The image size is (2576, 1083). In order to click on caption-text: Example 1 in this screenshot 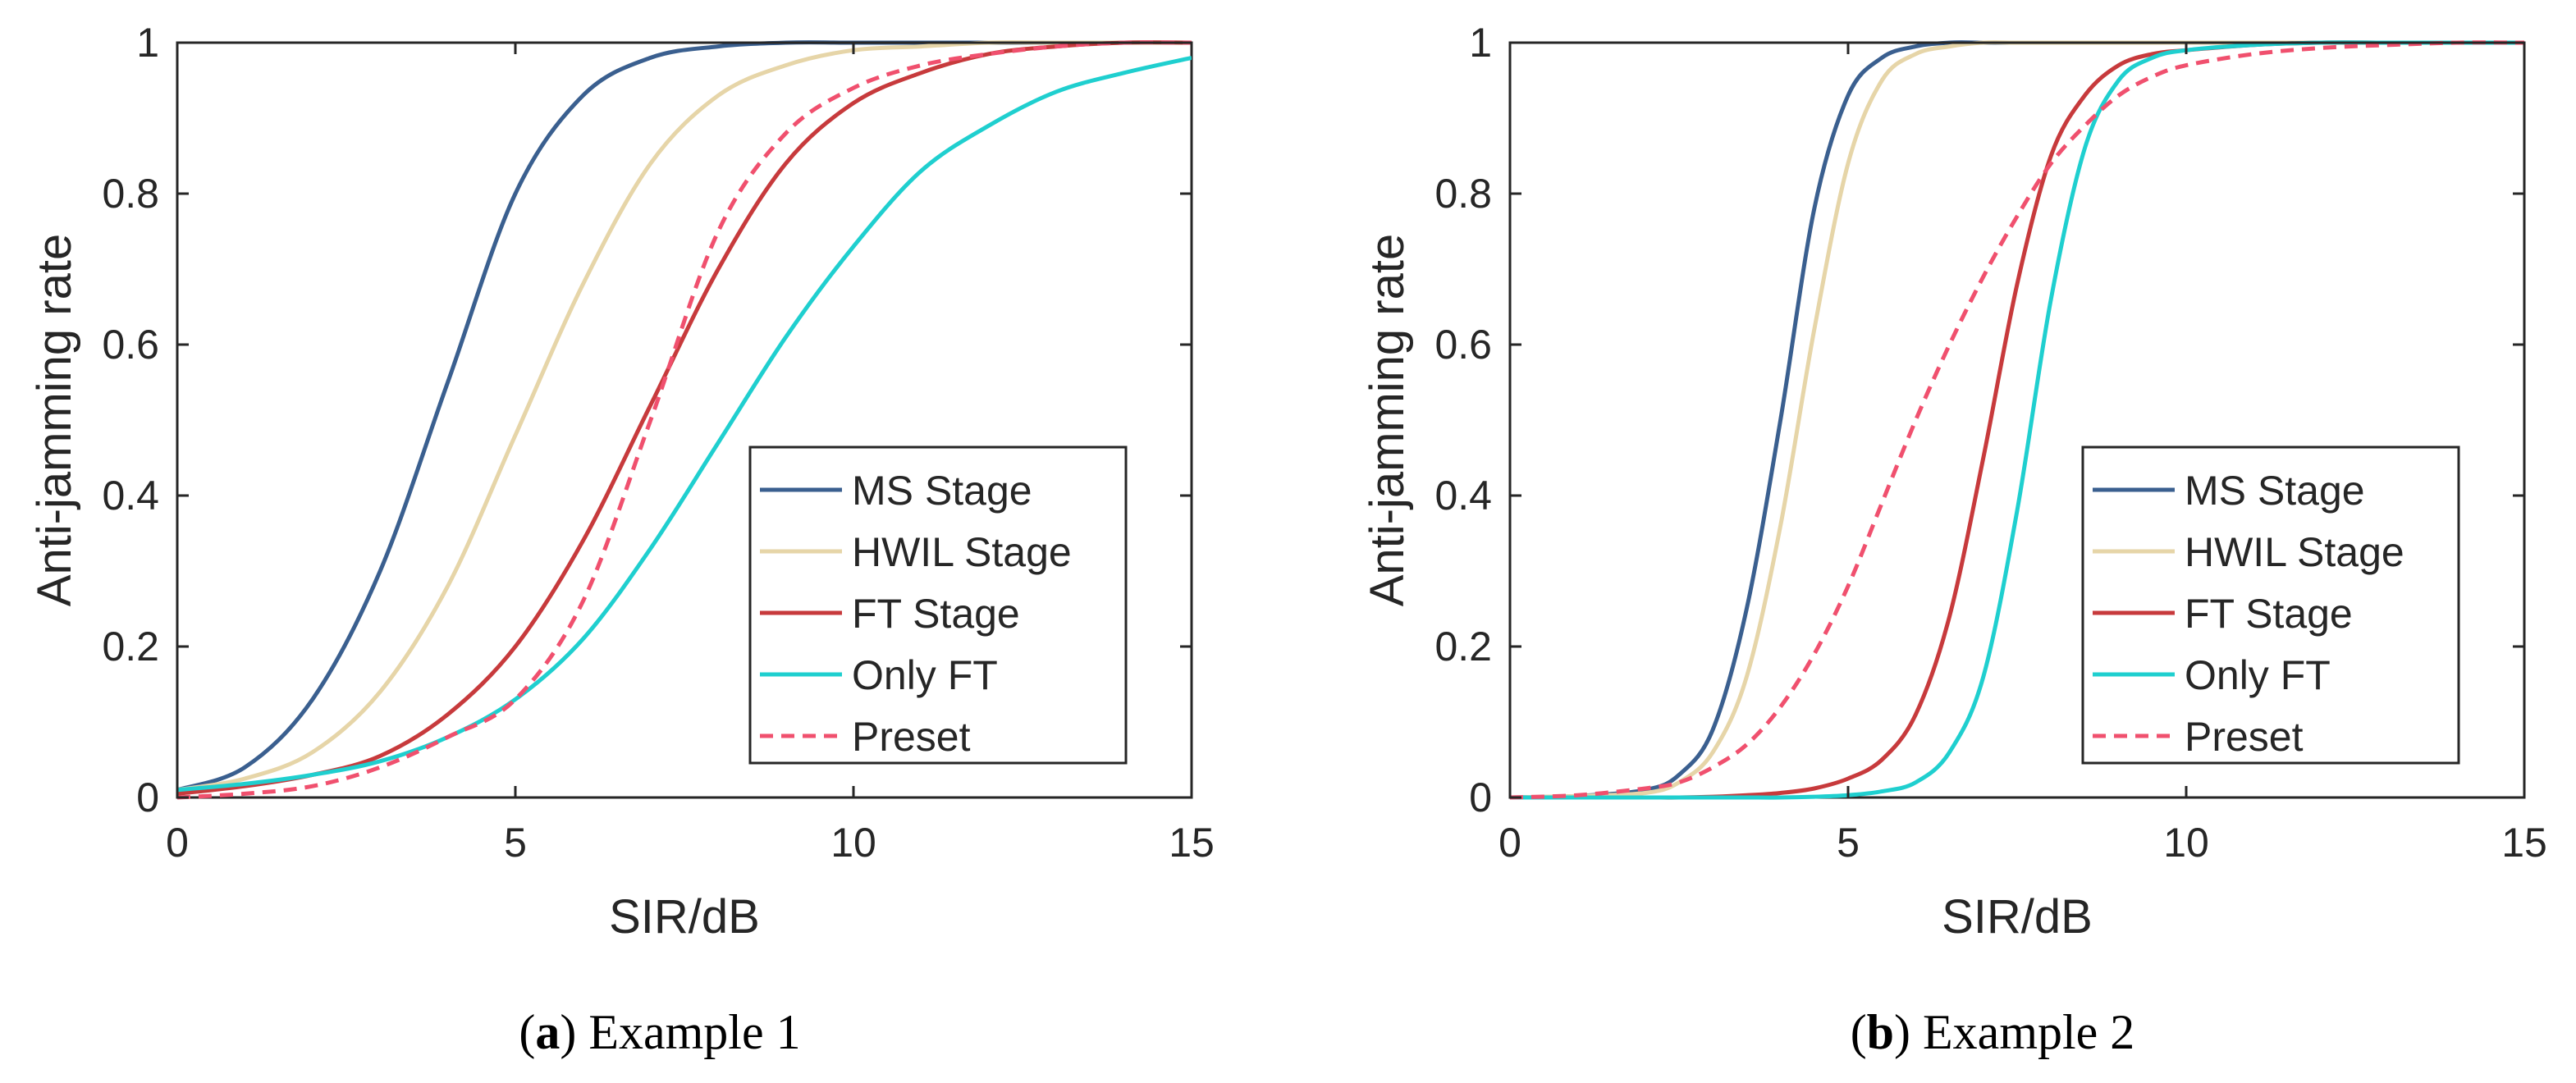, I will do `click(694, 1032)`.